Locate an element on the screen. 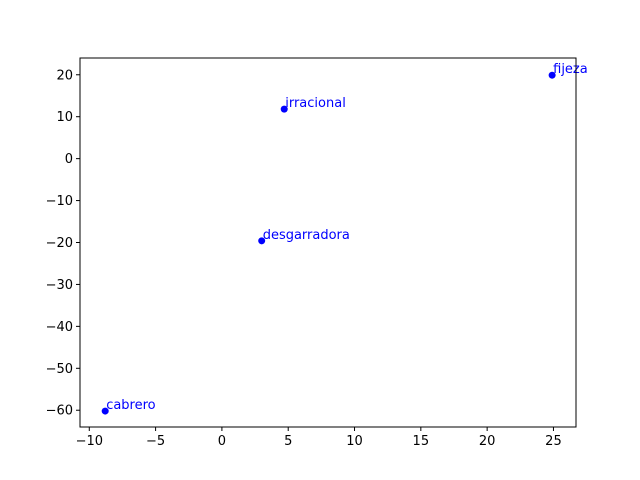 Image resolution: width=640 pixels, height=480 pixels. point-label: cabrero is located at coordinates (130, 405).